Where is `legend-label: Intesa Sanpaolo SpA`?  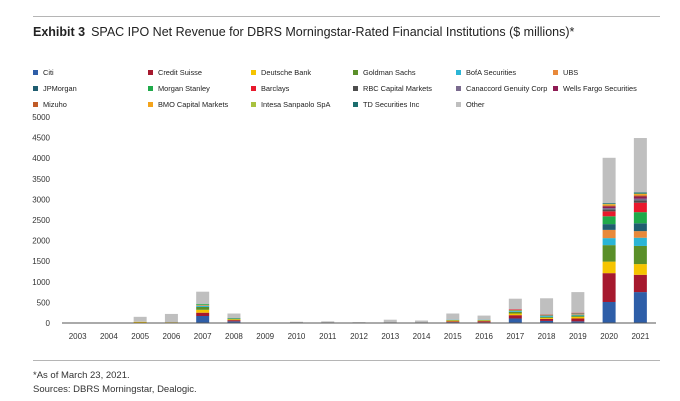
legend-label: Intesa Sanpaolo SpA is located at coordinates (296, 104).